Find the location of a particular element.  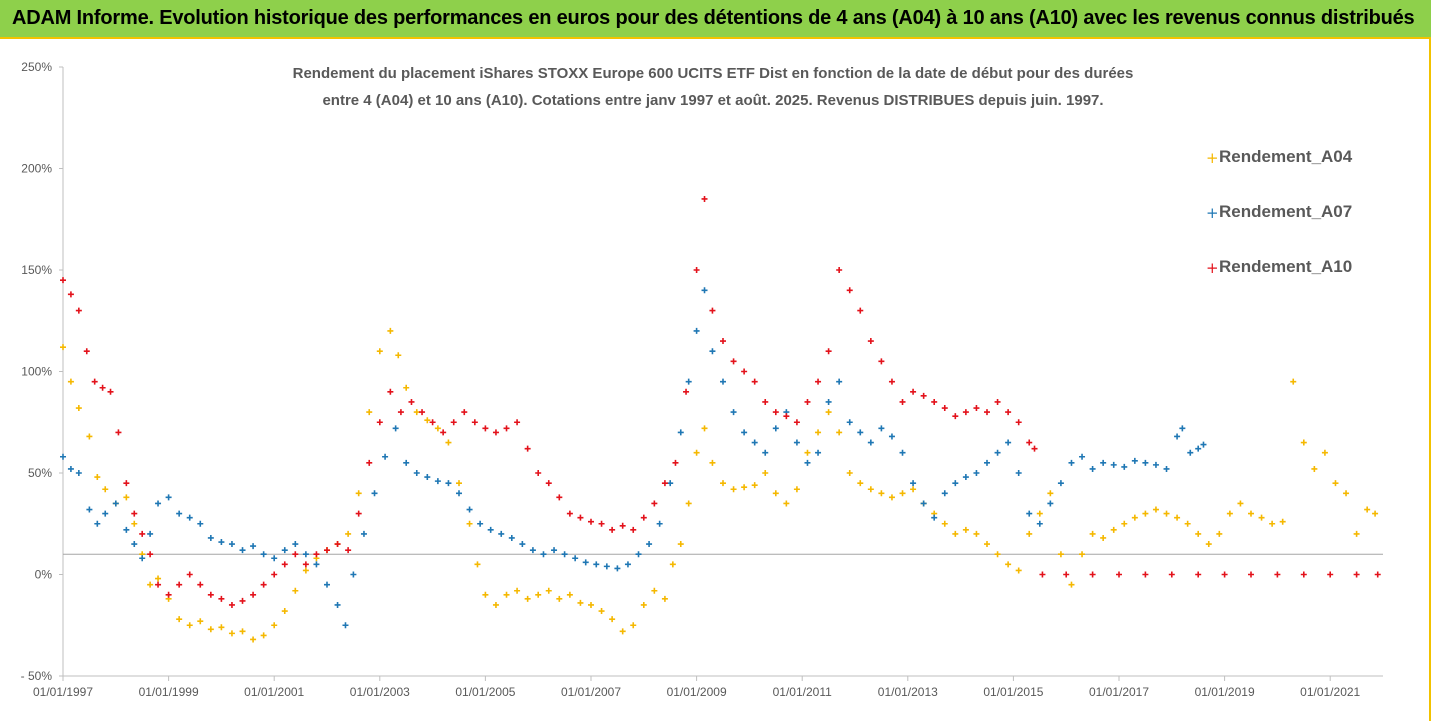

x-tick-label: 01/01/1999 is located at coordinates (169, 692).